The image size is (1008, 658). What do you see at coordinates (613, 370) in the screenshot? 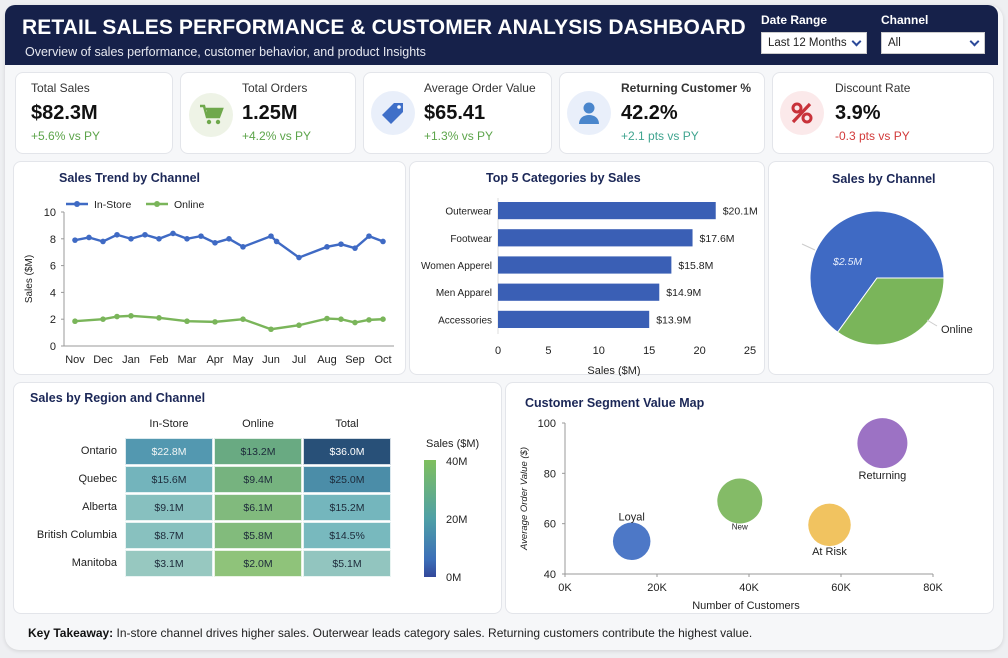
I see `x-axis-label: Sales ($M)` at bounding box center [613, 370].